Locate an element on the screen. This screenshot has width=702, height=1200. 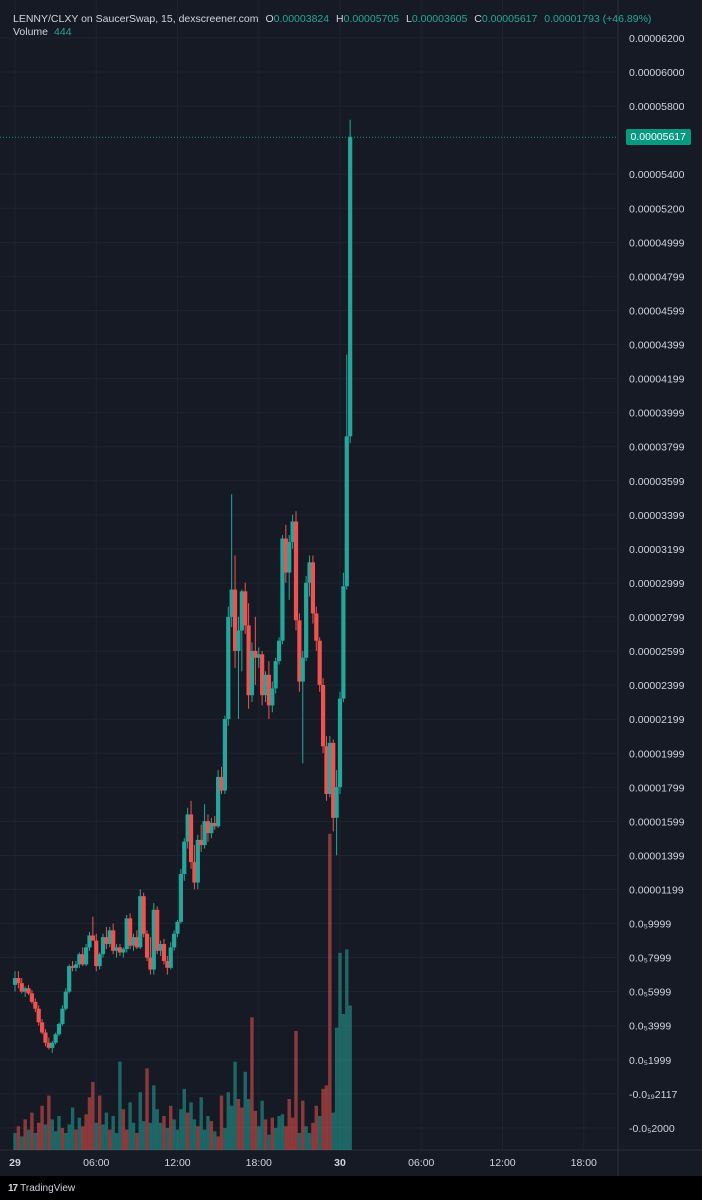
time-tick-label: 30 is located at coordinates (340, 1163).